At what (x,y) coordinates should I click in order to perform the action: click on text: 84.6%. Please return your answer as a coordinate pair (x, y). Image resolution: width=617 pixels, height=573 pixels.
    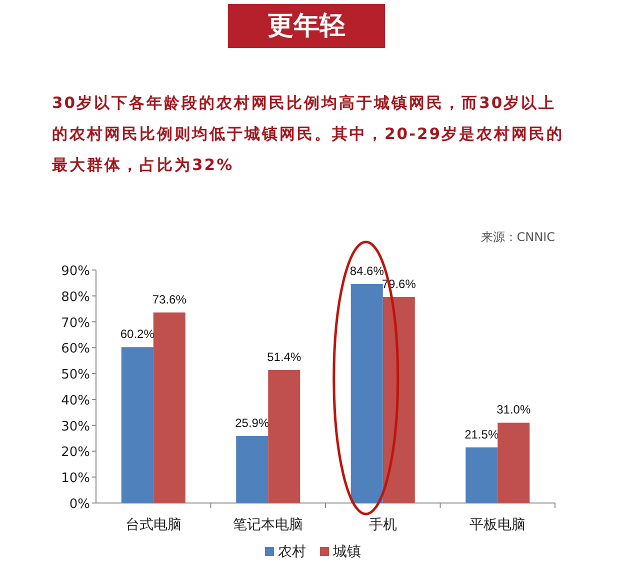
    Looking at the image, I should click on (367, 271).